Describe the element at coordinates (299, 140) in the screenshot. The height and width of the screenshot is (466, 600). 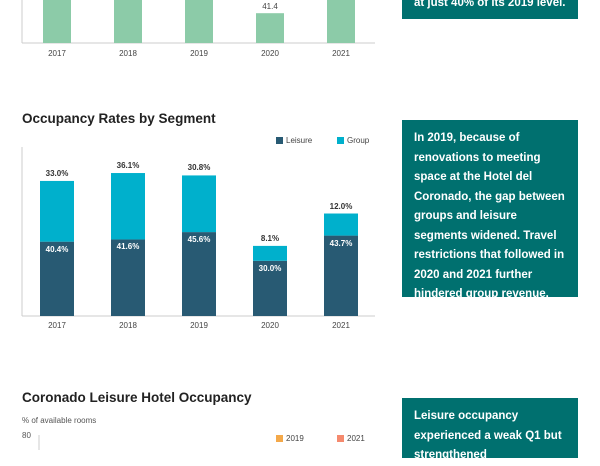
I see `legend-label: Leisure` at that location.